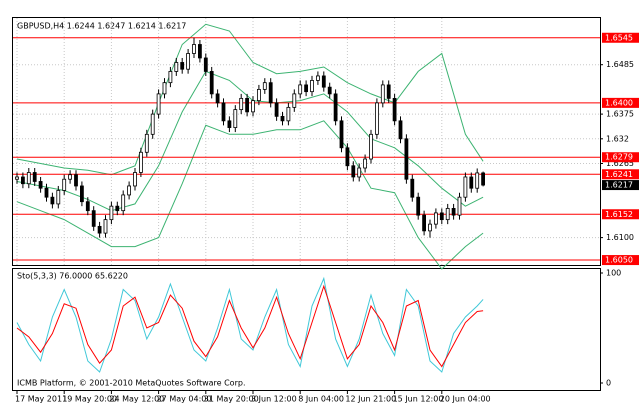 Image resolution: width=639 pixels, height=408 pixels. Describe the element at coordinates (620, 163) in the screenshot. I see `y-tick-label: 1.6265` at that location.